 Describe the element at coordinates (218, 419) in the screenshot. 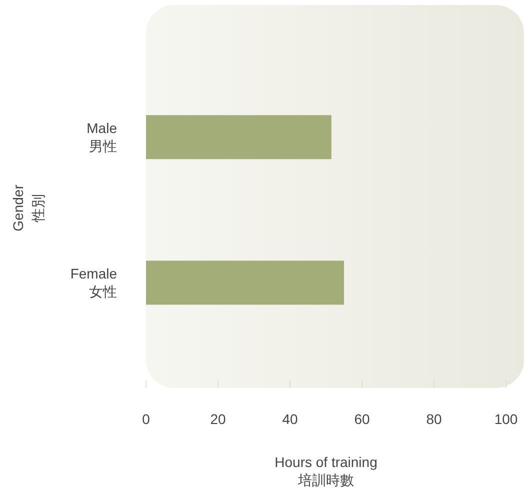

I see `x-tick-label: 20` at that location.